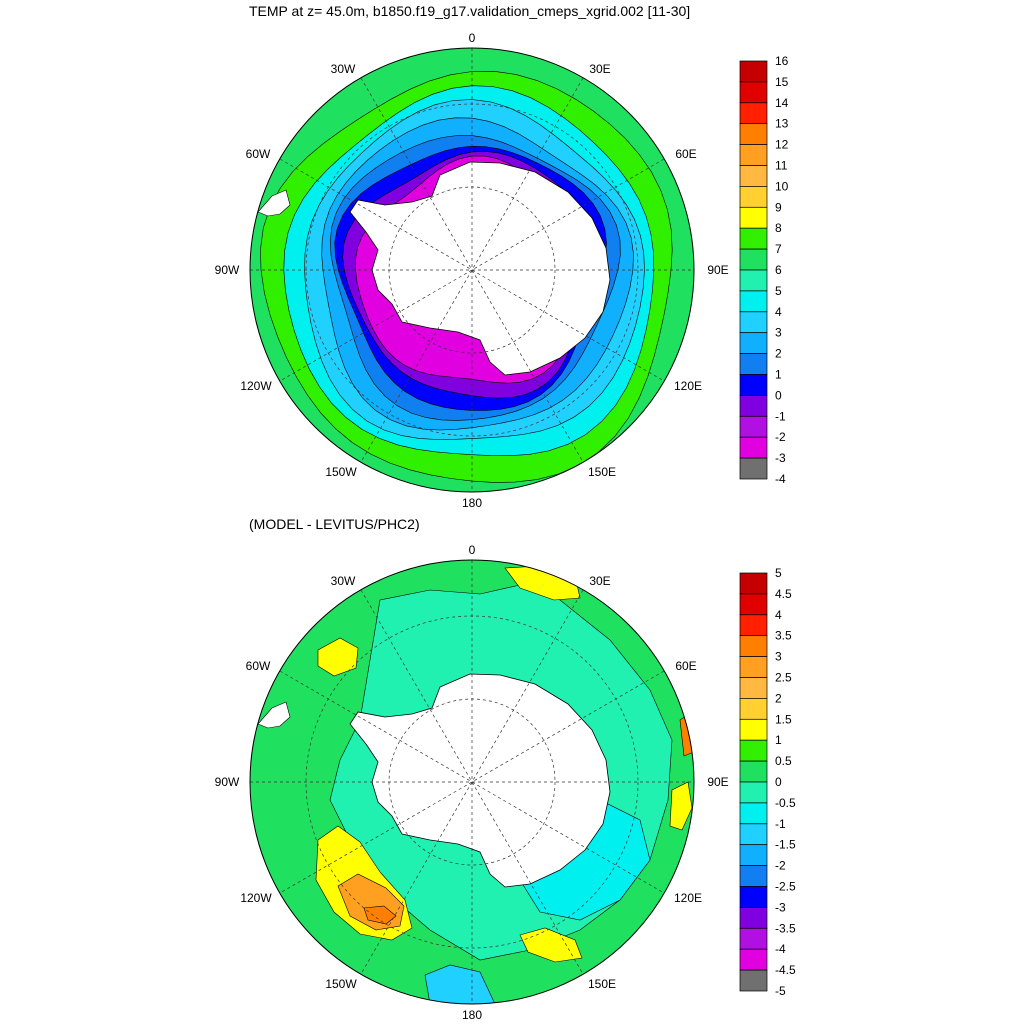 The image size is (1024, 1024). Describe the element at coordinates (782, 124) in the screenshot. I see `colorbar-tick-label: 13` at that location.